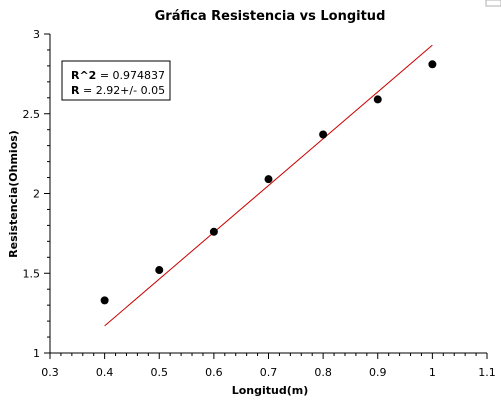 The height and width of the screenshot is (401, 501). What do you see at coordinates (270, 390) in the screenshot?
I see `x-axis-title: Longitud(m)` at bounding box center [270, 390].